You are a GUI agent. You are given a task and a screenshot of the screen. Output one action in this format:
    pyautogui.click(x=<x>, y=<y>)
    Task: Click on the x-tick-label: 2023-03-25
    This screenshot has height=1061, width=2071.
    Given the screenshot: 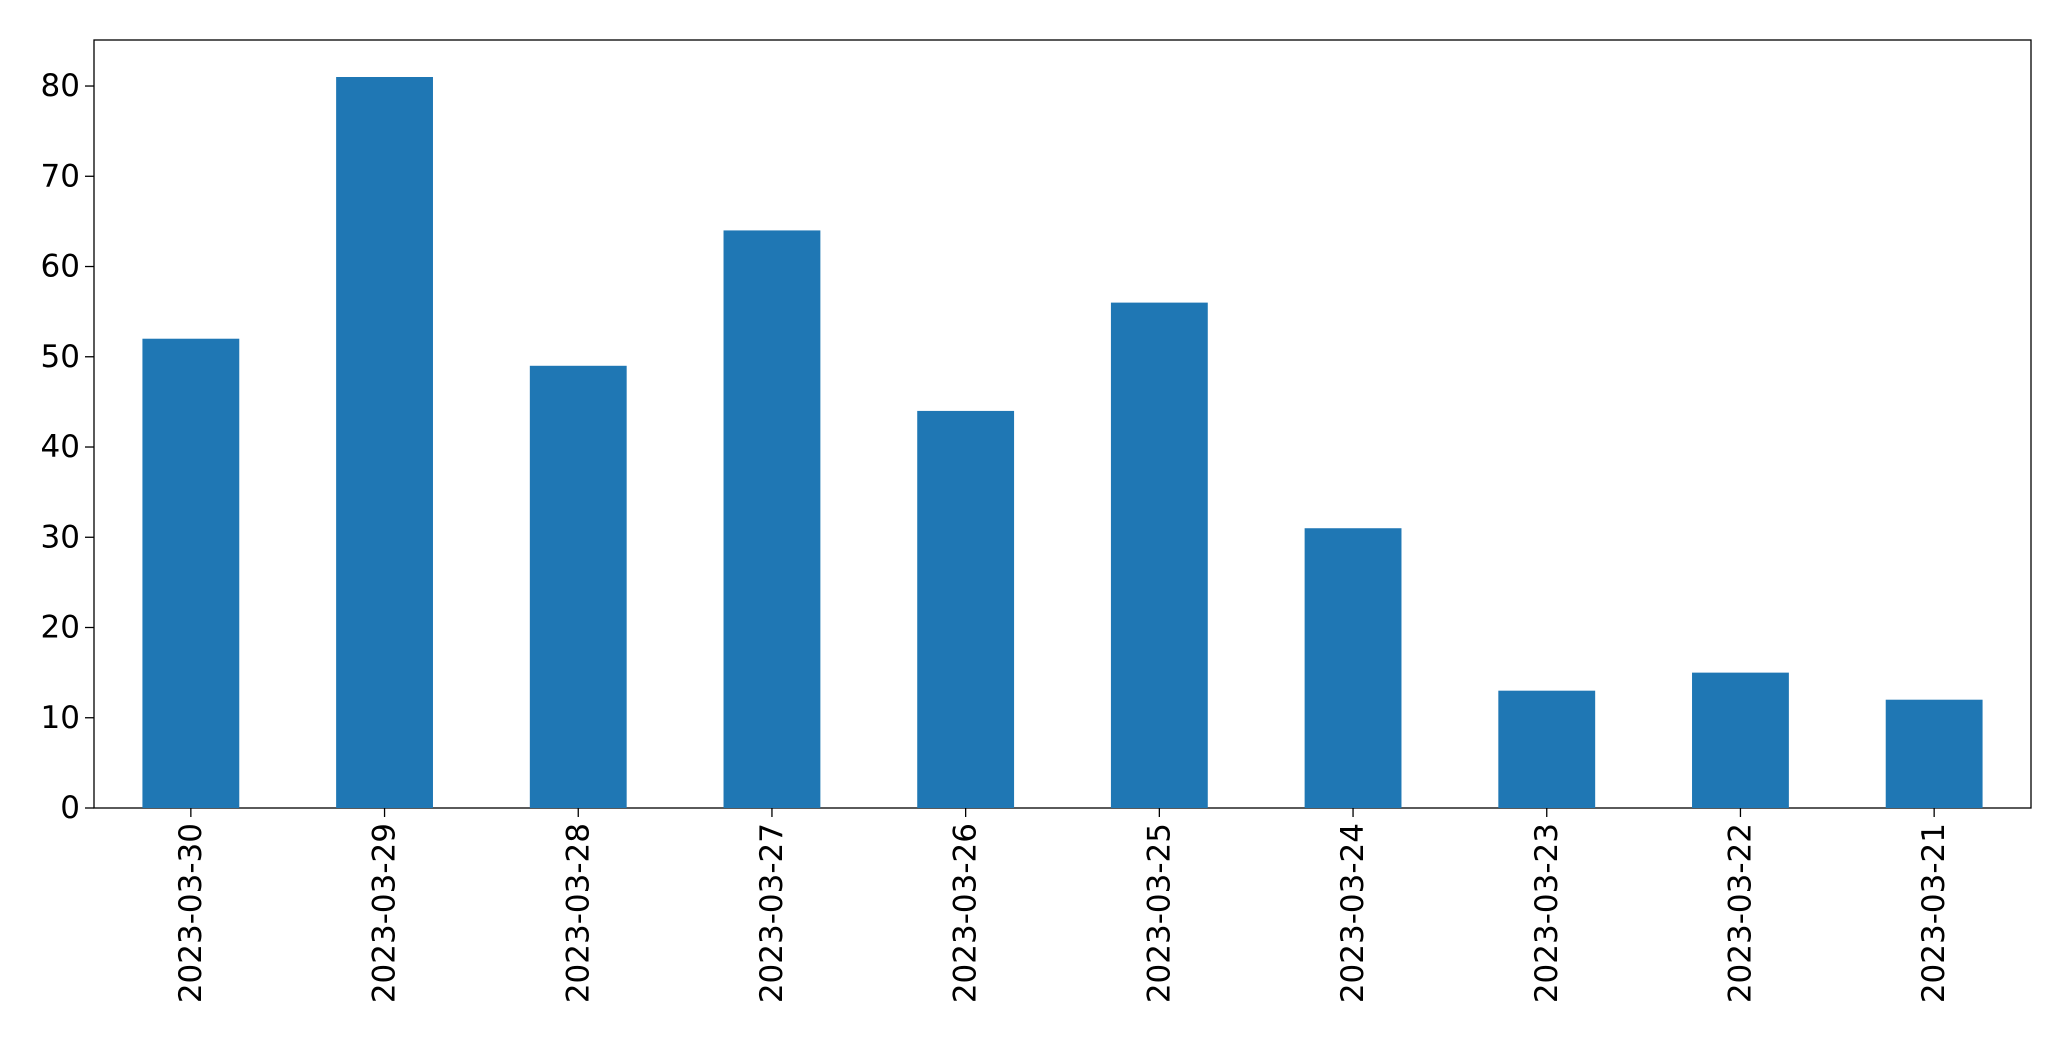 What is the action you would take?
    pyautogui.click(x=1159, y=913)
    